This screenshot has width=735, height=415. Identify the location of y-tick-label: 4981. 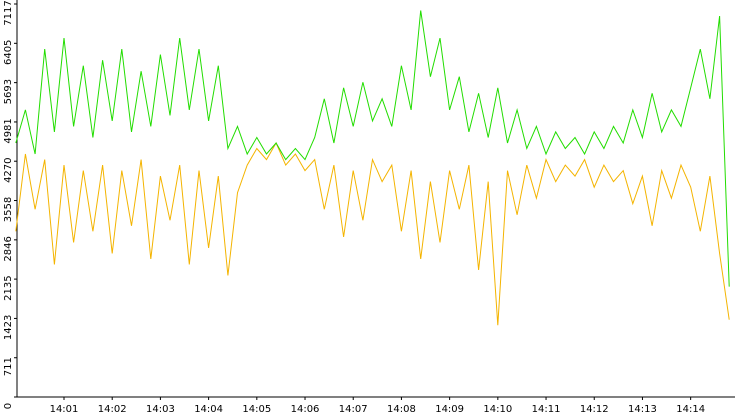
(8, 130).